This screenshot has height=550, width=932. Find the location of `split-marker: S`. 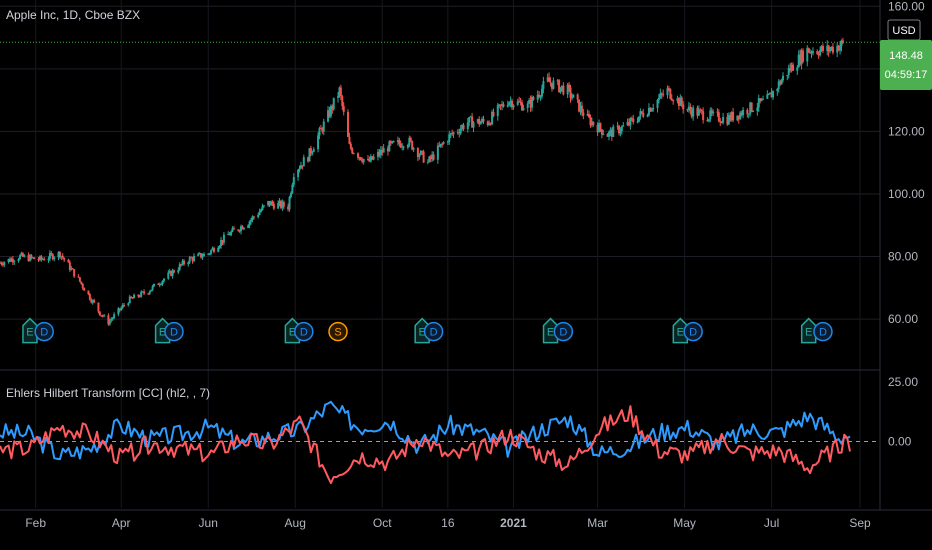

split-marker: S is located at coordinates (338, 331).